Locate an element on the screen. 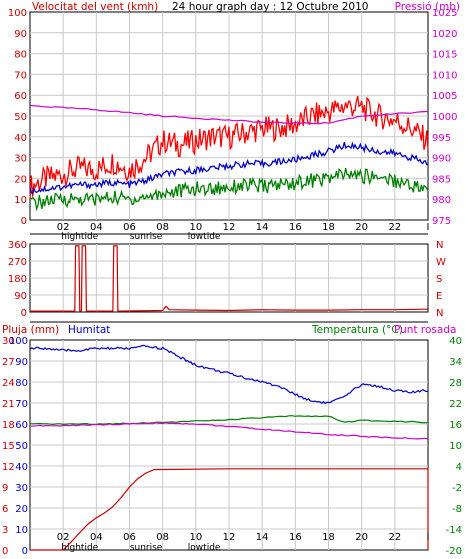  rain-y-tick-21: 21 is located at coordinates (8, 404).